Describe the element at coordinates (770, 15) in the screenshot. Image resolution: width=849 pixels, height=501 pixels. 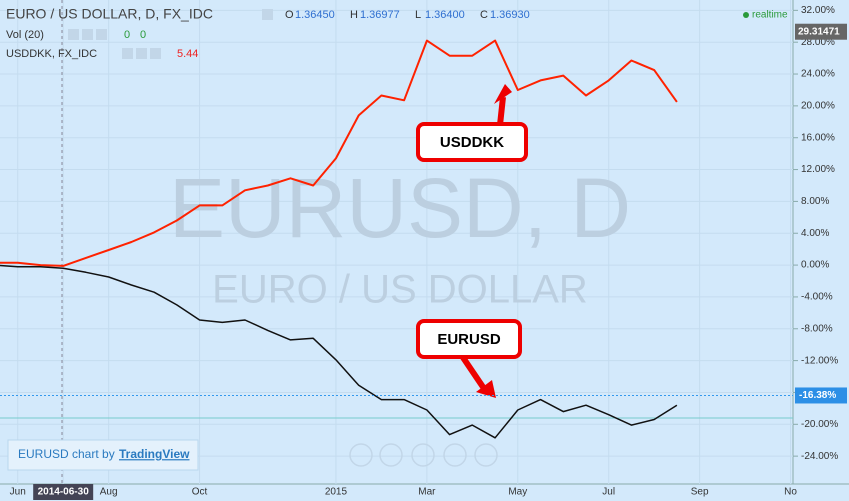
I see `status: realtime` at that location.